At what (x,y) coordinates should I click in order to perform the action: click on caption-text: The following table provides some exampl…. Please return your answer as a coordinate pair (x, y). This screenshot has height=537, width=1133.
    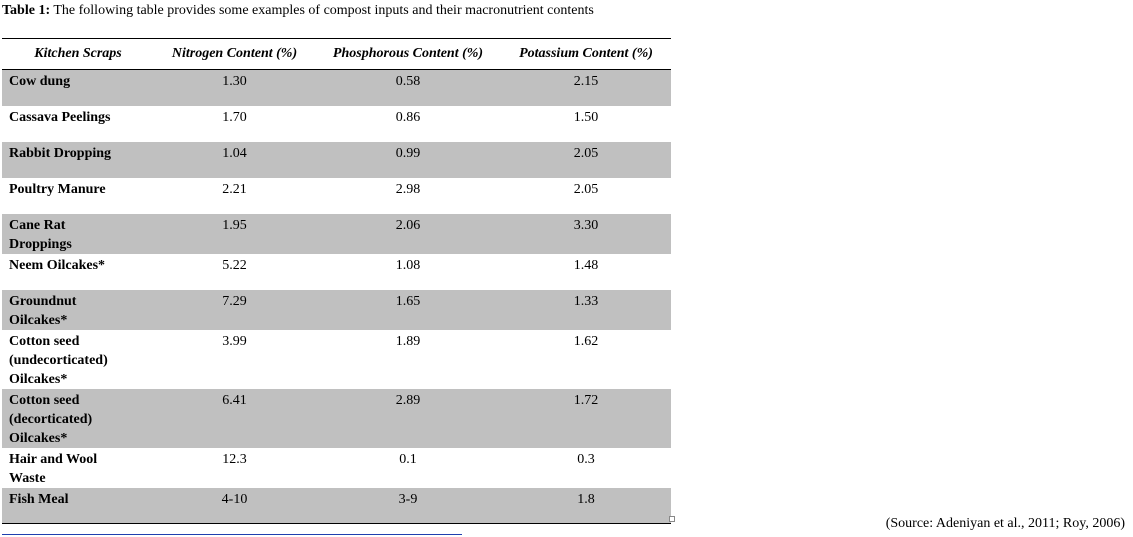
    Looking at the image, I should click on (323, 10).